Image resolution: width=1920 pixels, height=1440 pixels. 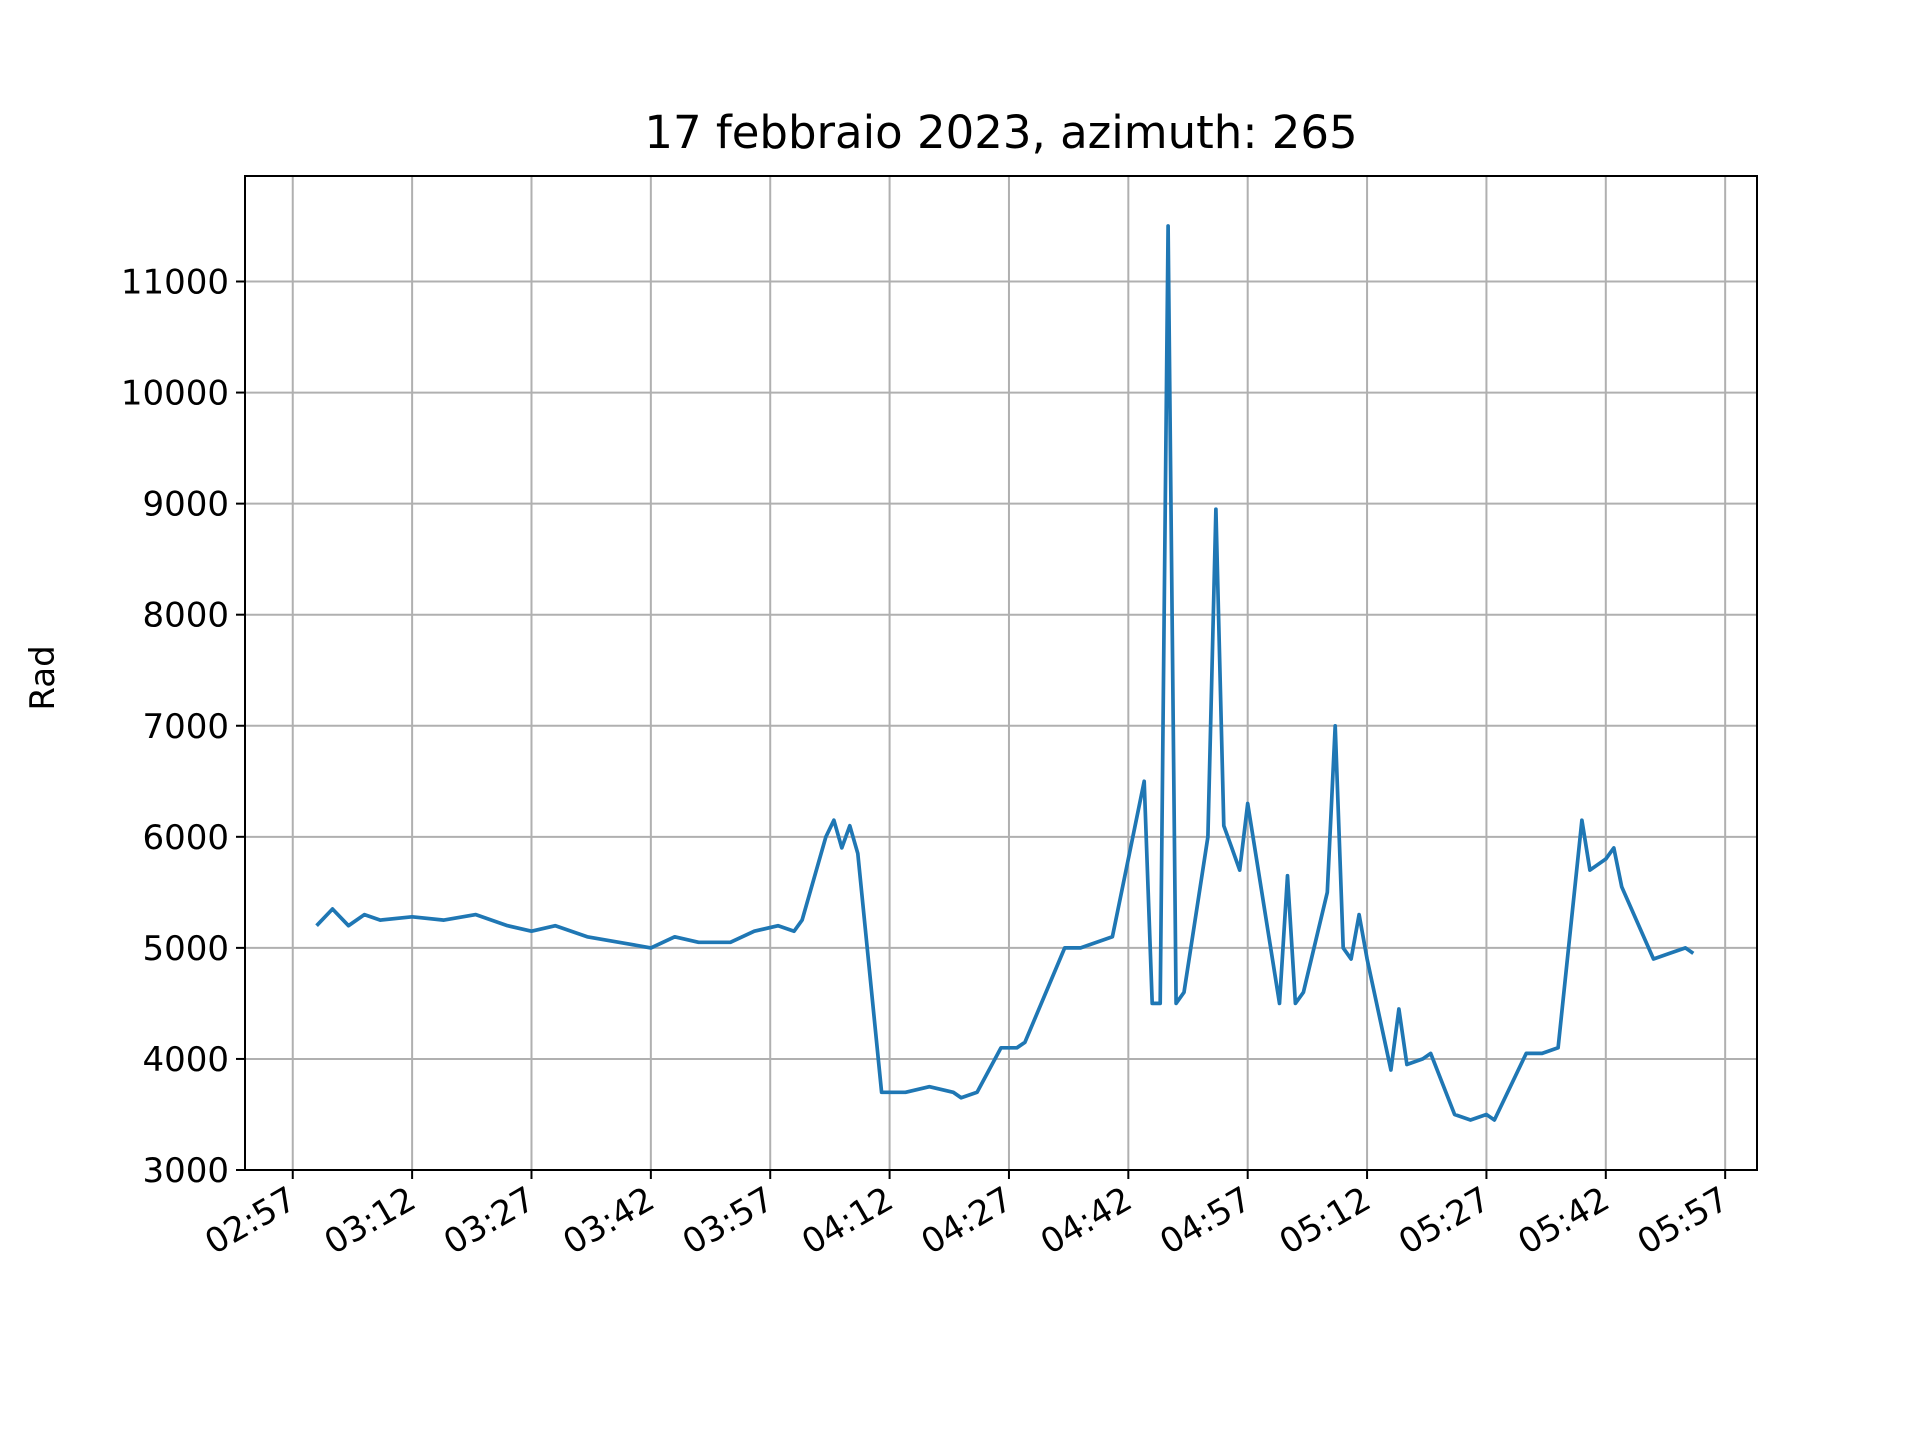 What do you see at coordinates (1205, 1221) in the screenshot?
I see `x-tick-label: 04:57` at bounding box center [1205, 1221].